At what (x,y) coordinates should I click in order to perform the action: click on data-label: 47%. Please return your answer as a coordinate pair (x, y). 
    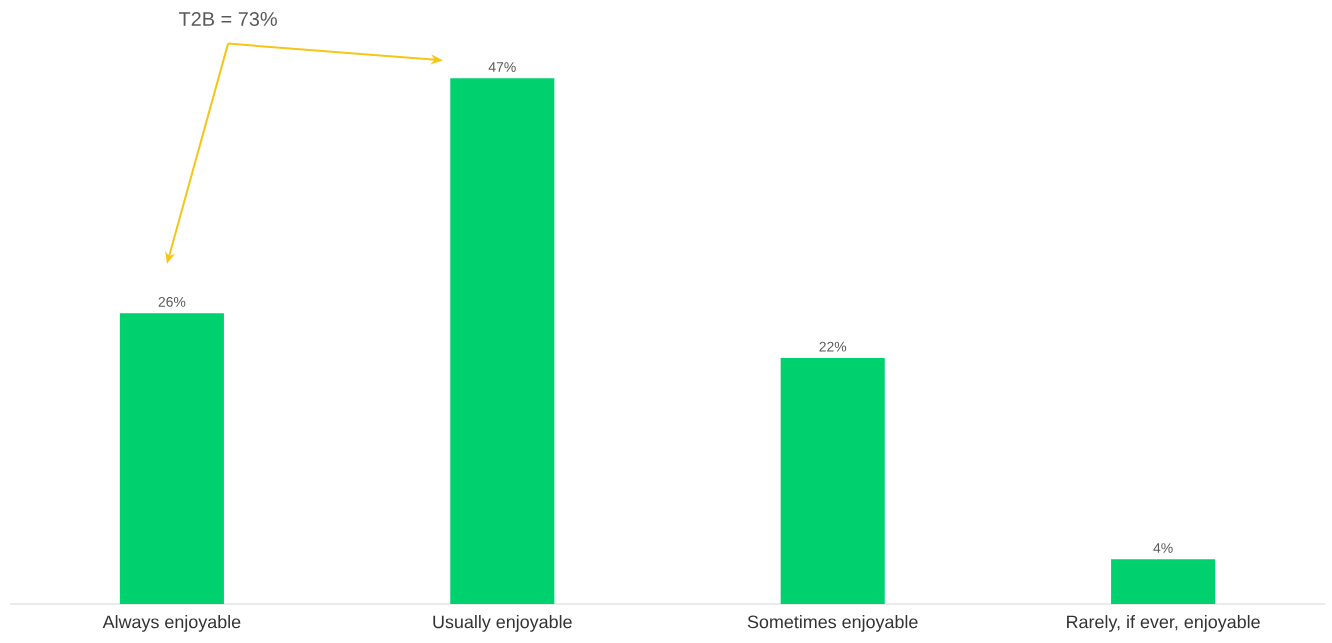
    Looking at the image, I should click on (502, 67).